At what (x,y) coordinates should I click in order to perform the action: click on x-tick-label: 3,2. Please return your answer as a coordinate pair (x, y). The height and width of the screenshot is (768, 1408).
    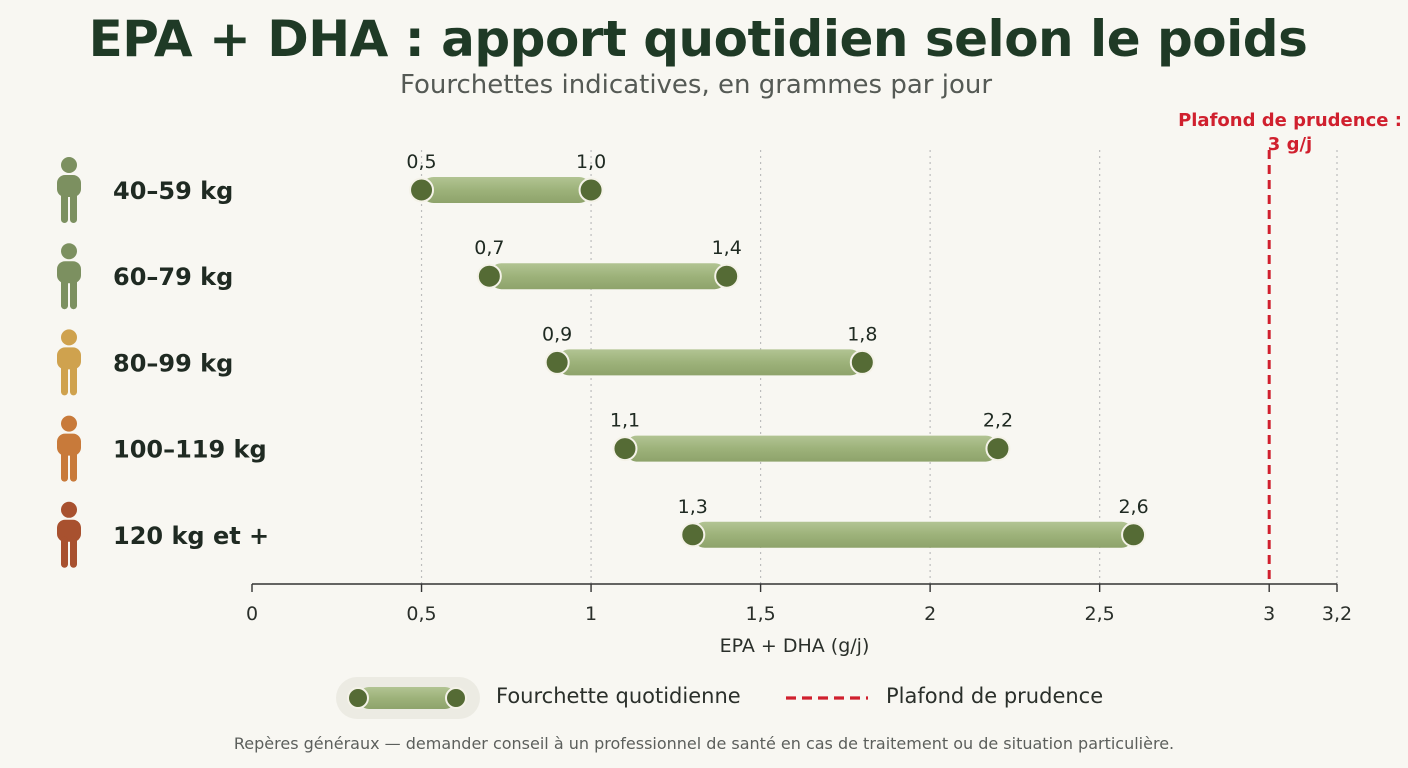
    Looking at the image, I should click on (1337, 614).